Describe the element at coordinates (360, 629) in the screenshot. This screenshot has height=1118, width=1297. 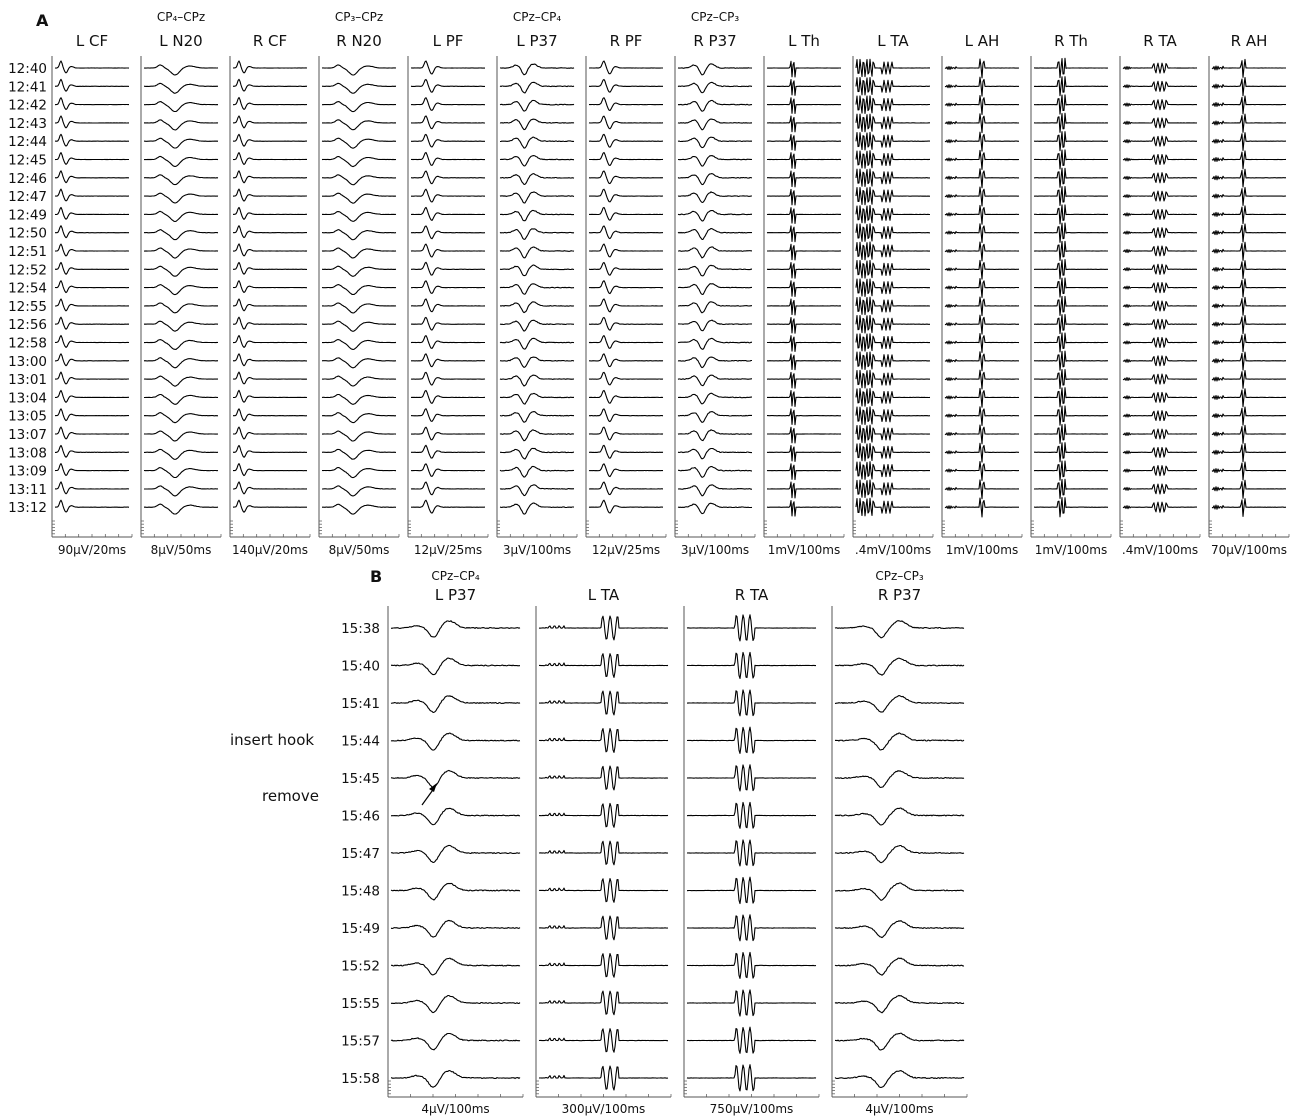
I see `time-label: 15:38` at that location.